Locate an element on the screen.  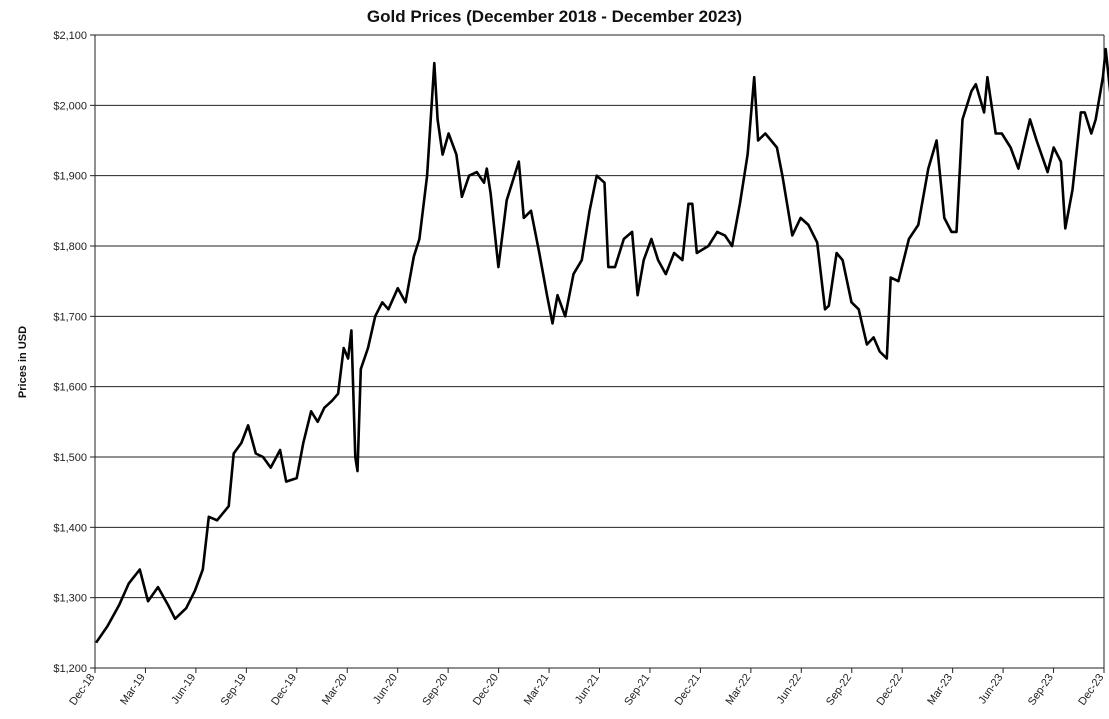
x-tick-label: Sep-23 is located at coordinates (1041, 690).